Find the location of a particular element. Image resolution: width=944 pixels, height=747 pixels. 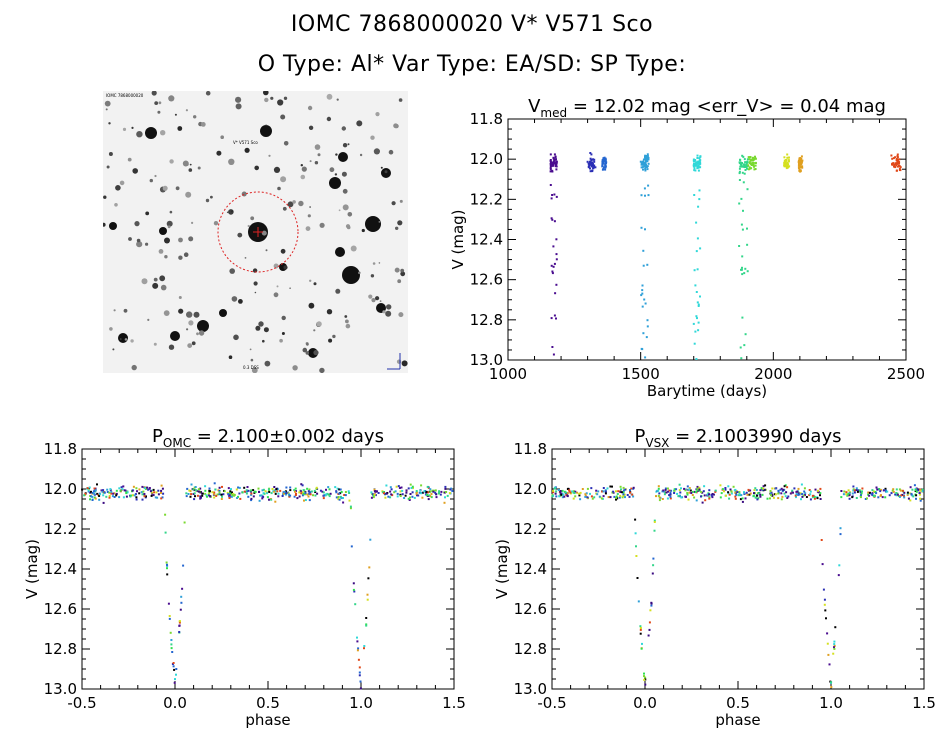

y-tick-label: 13.0 is located at coordinates (530, 689).